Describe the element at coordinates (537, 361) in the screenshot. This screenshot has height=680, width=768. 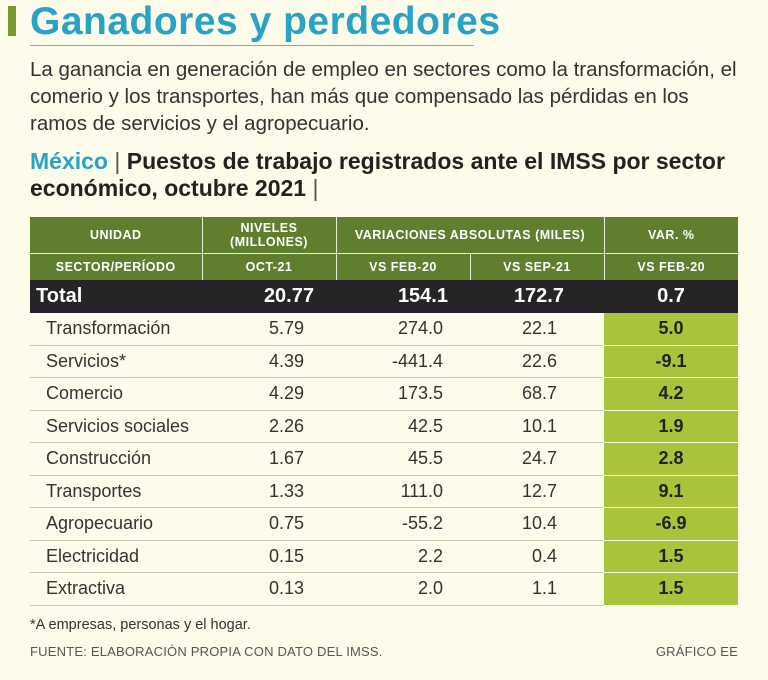
I see `row-vs-sep: 22.6` at that location.